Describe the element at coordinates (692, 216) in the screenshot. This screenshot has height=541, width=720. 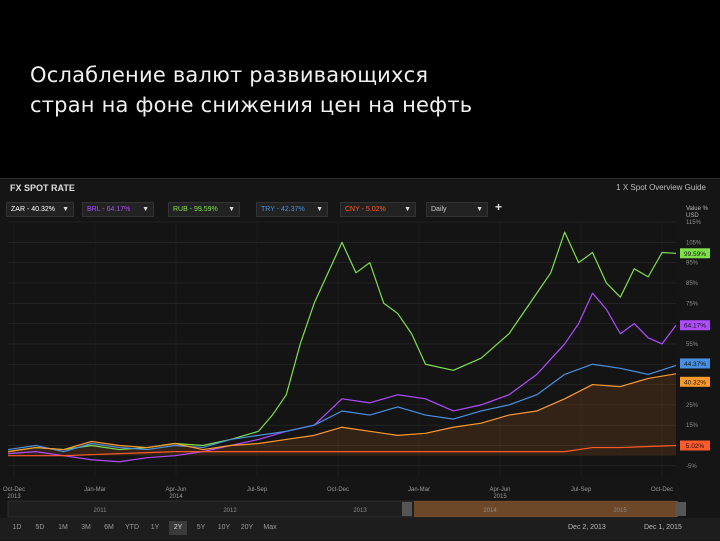
I see `y-axis-title-unit: USD` at that location.